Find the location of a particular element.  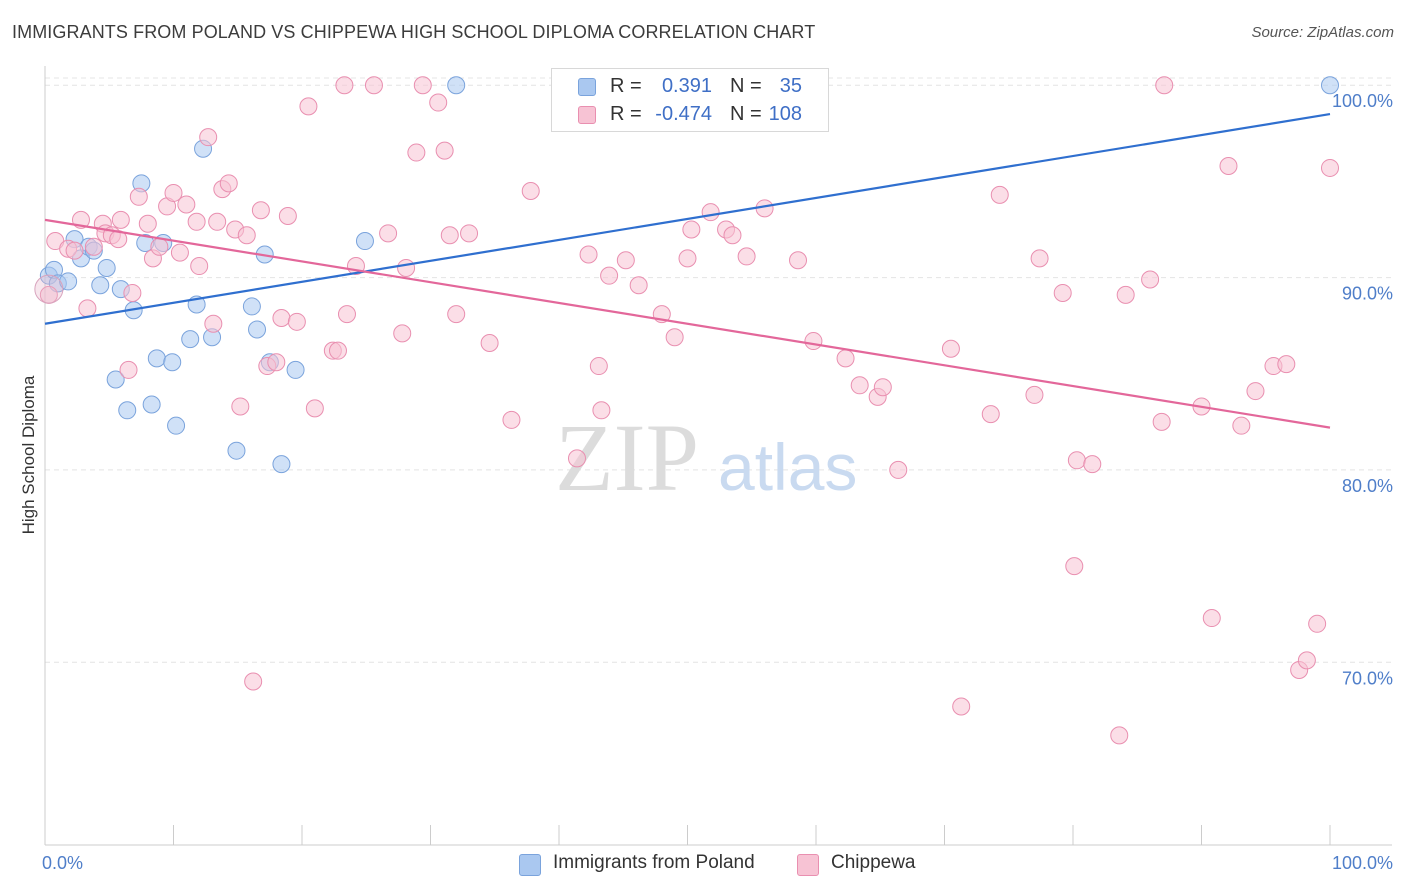

legend-label-poland: Immigrants from Poland is located at coordinates (654, 862).